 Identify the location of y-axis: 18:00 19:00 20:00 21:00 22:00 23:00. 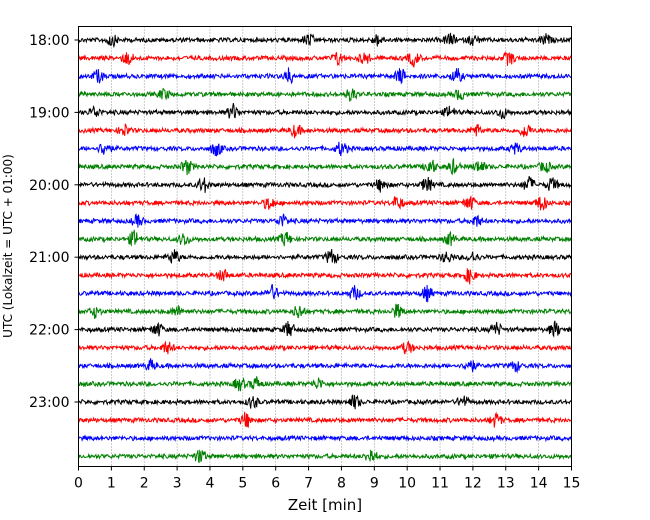
(54, 222).